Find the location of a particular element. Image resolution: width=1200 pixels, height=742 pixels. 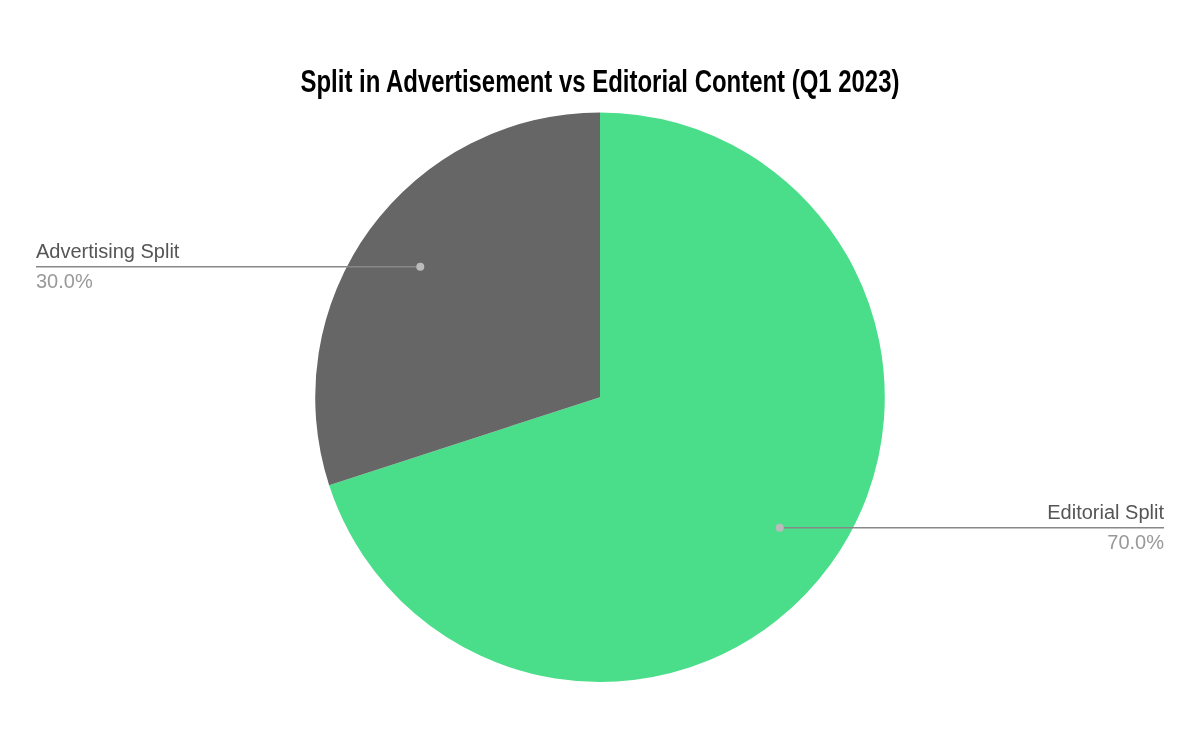

data-label: 70.0% is located at coordinates (1136, 542).